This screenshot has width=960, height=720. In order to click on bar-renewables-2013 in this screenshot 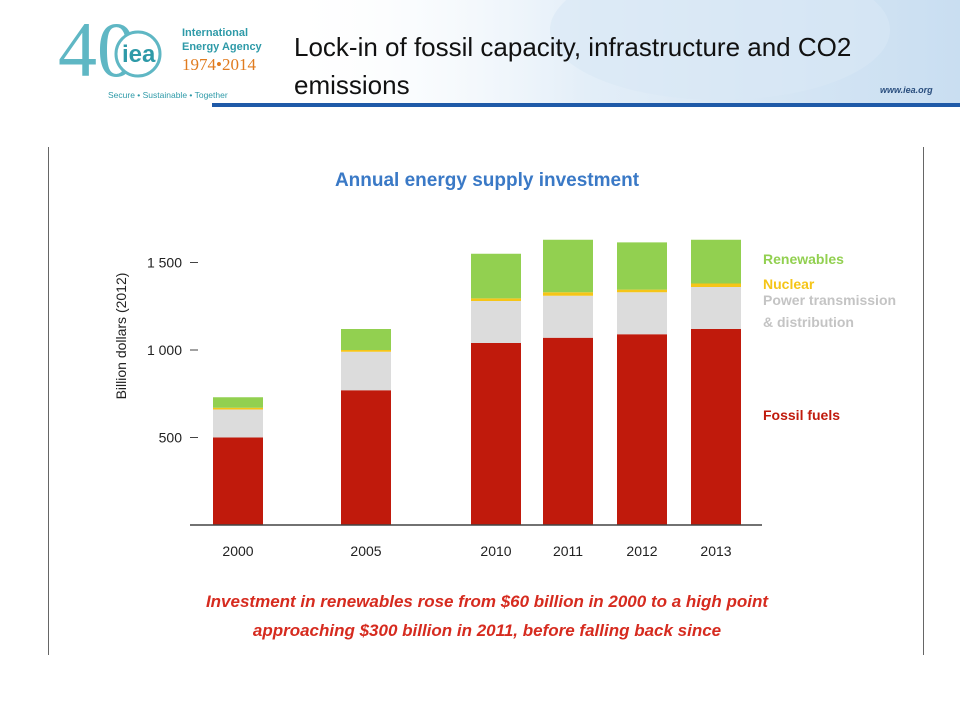, I will do `click(716, 261)`.